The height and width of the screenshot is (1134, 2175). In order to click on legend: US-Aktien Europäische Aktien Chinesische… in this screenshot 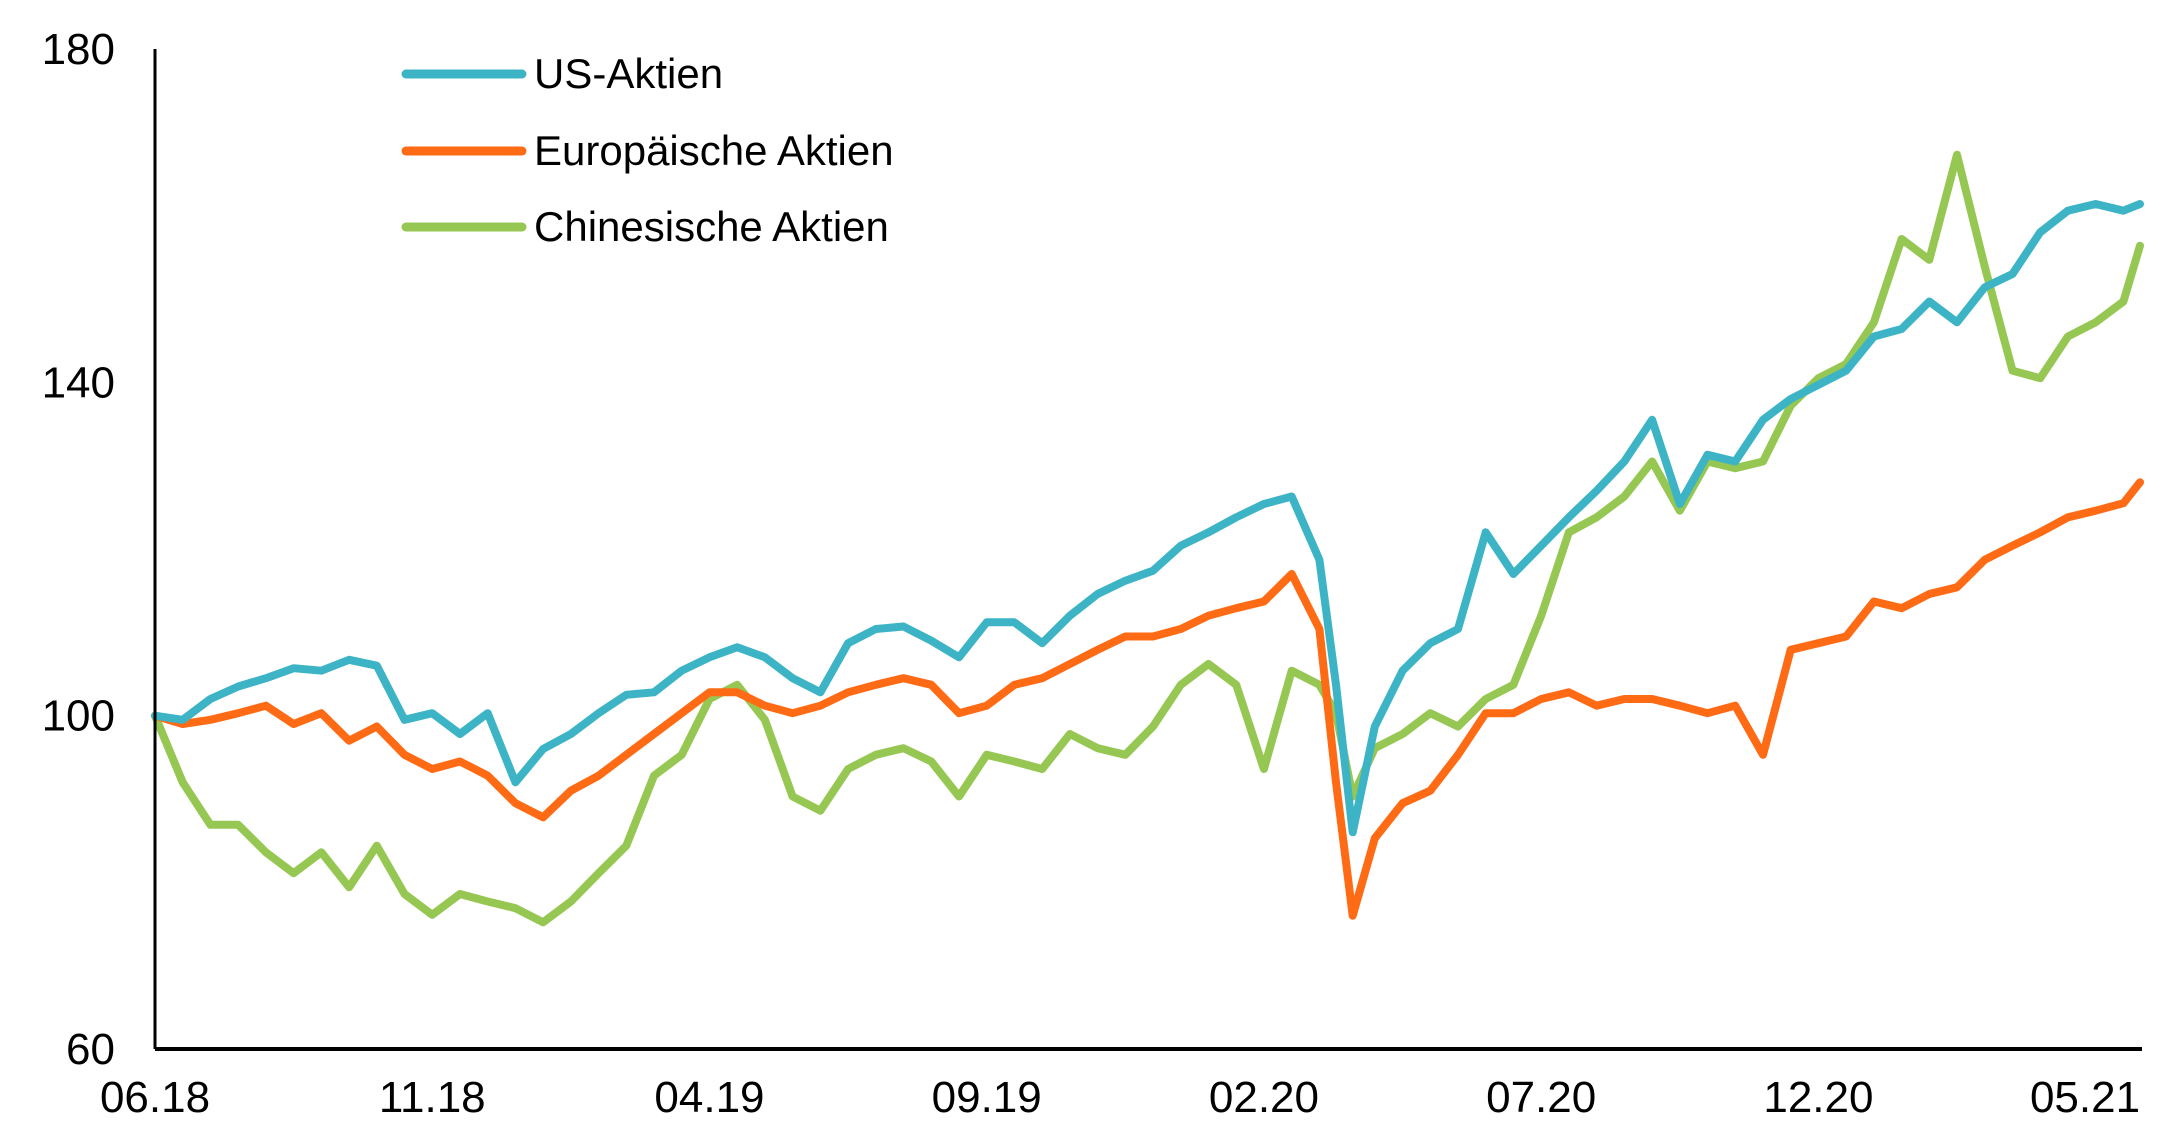, I will do `click(647, 150)`.